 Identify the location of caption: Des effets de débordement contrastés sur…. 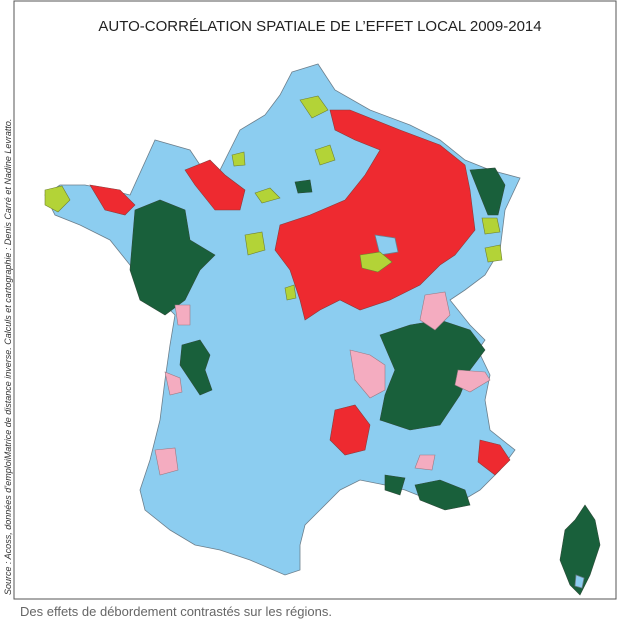
(176, 611).